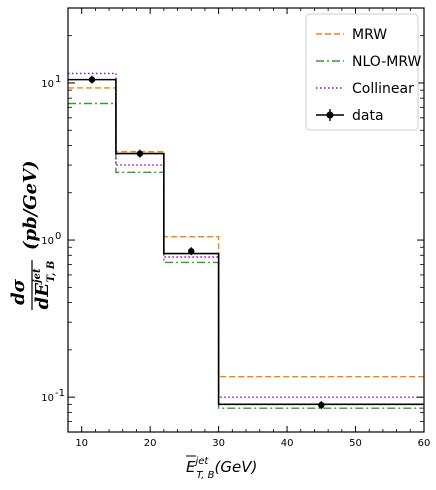 The width and height of the screenshot is (436, 490). Describe the element at coordinates (58, 236) in the screenshot. I see `y-tick-exponent: 0` at that location.